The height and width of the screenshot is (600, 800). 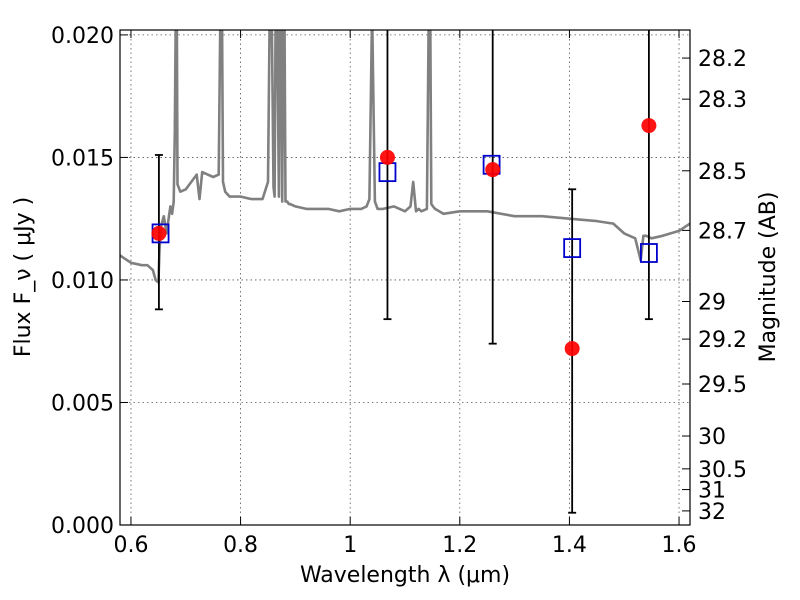 What do you see at coordinates (82, 36) in the screenshot?
I see `y-tick-label: 0.020` at bounding box center [82, 36].